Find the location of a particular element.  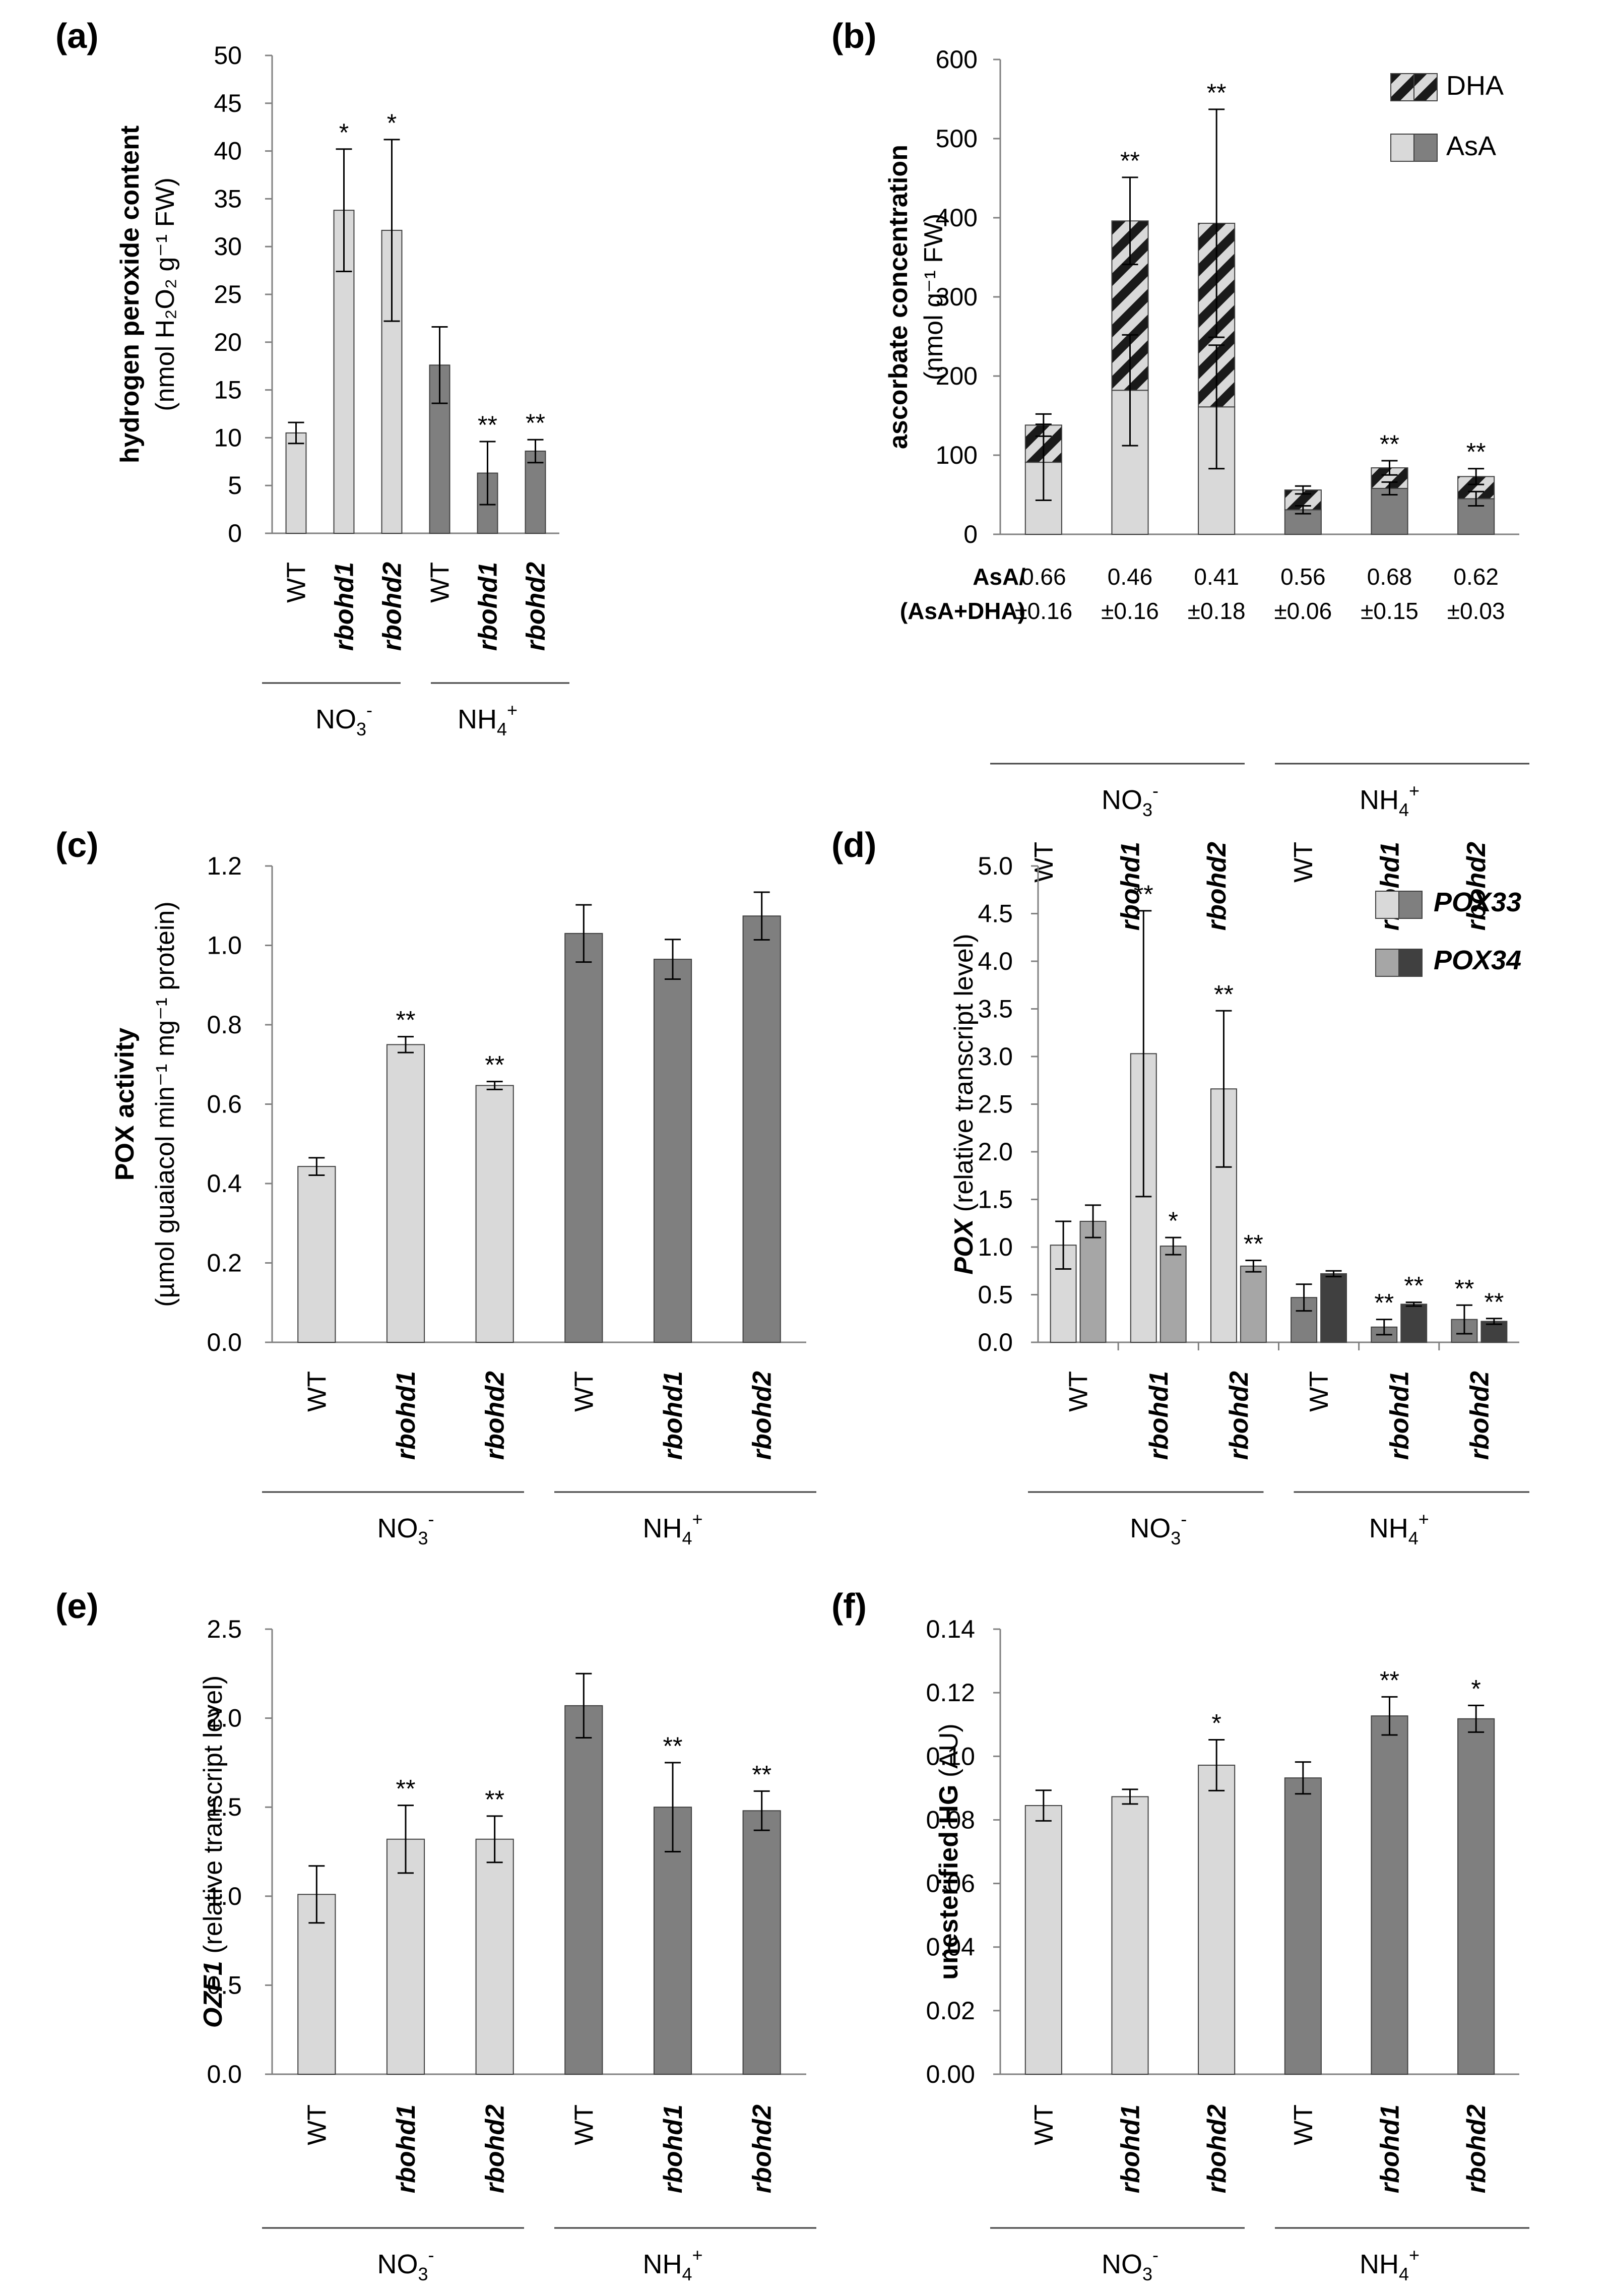

ratio-mean: 0.41 is located at coordinates (1216, 577).